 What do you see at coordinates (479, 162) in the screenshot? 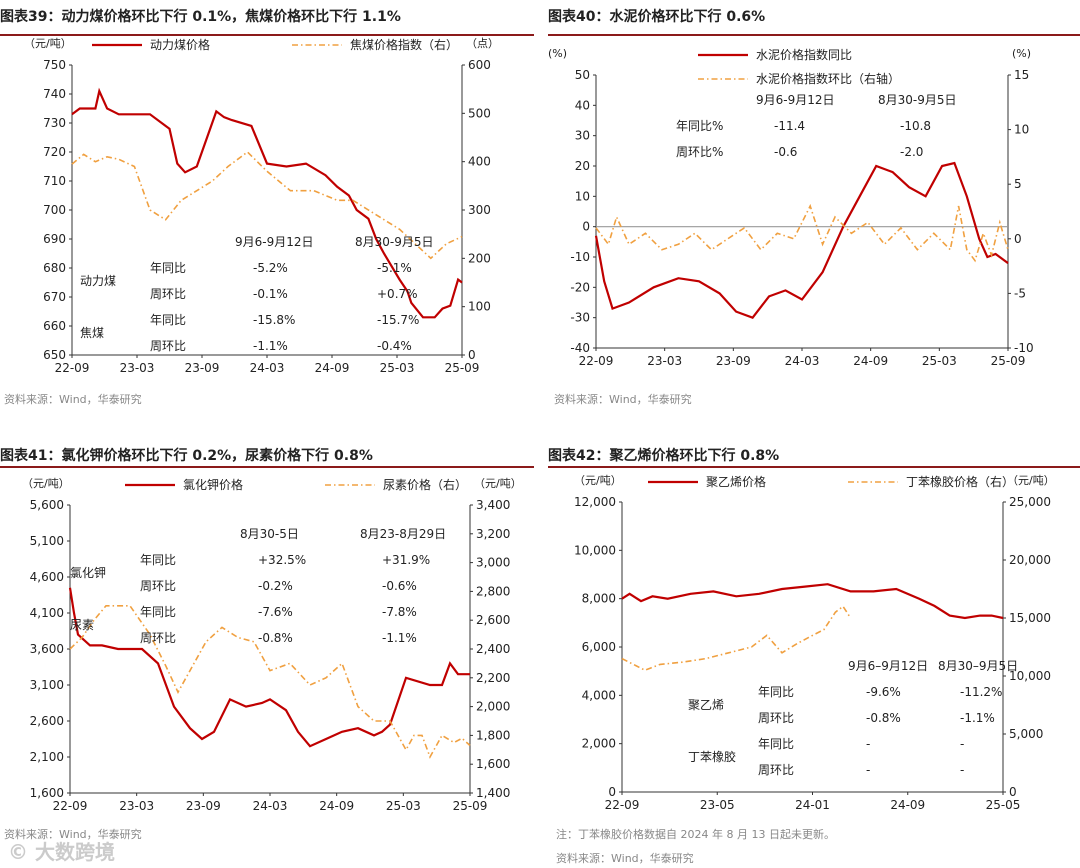
I see `right-tick-label: 400` at bounding box center [479, 162].